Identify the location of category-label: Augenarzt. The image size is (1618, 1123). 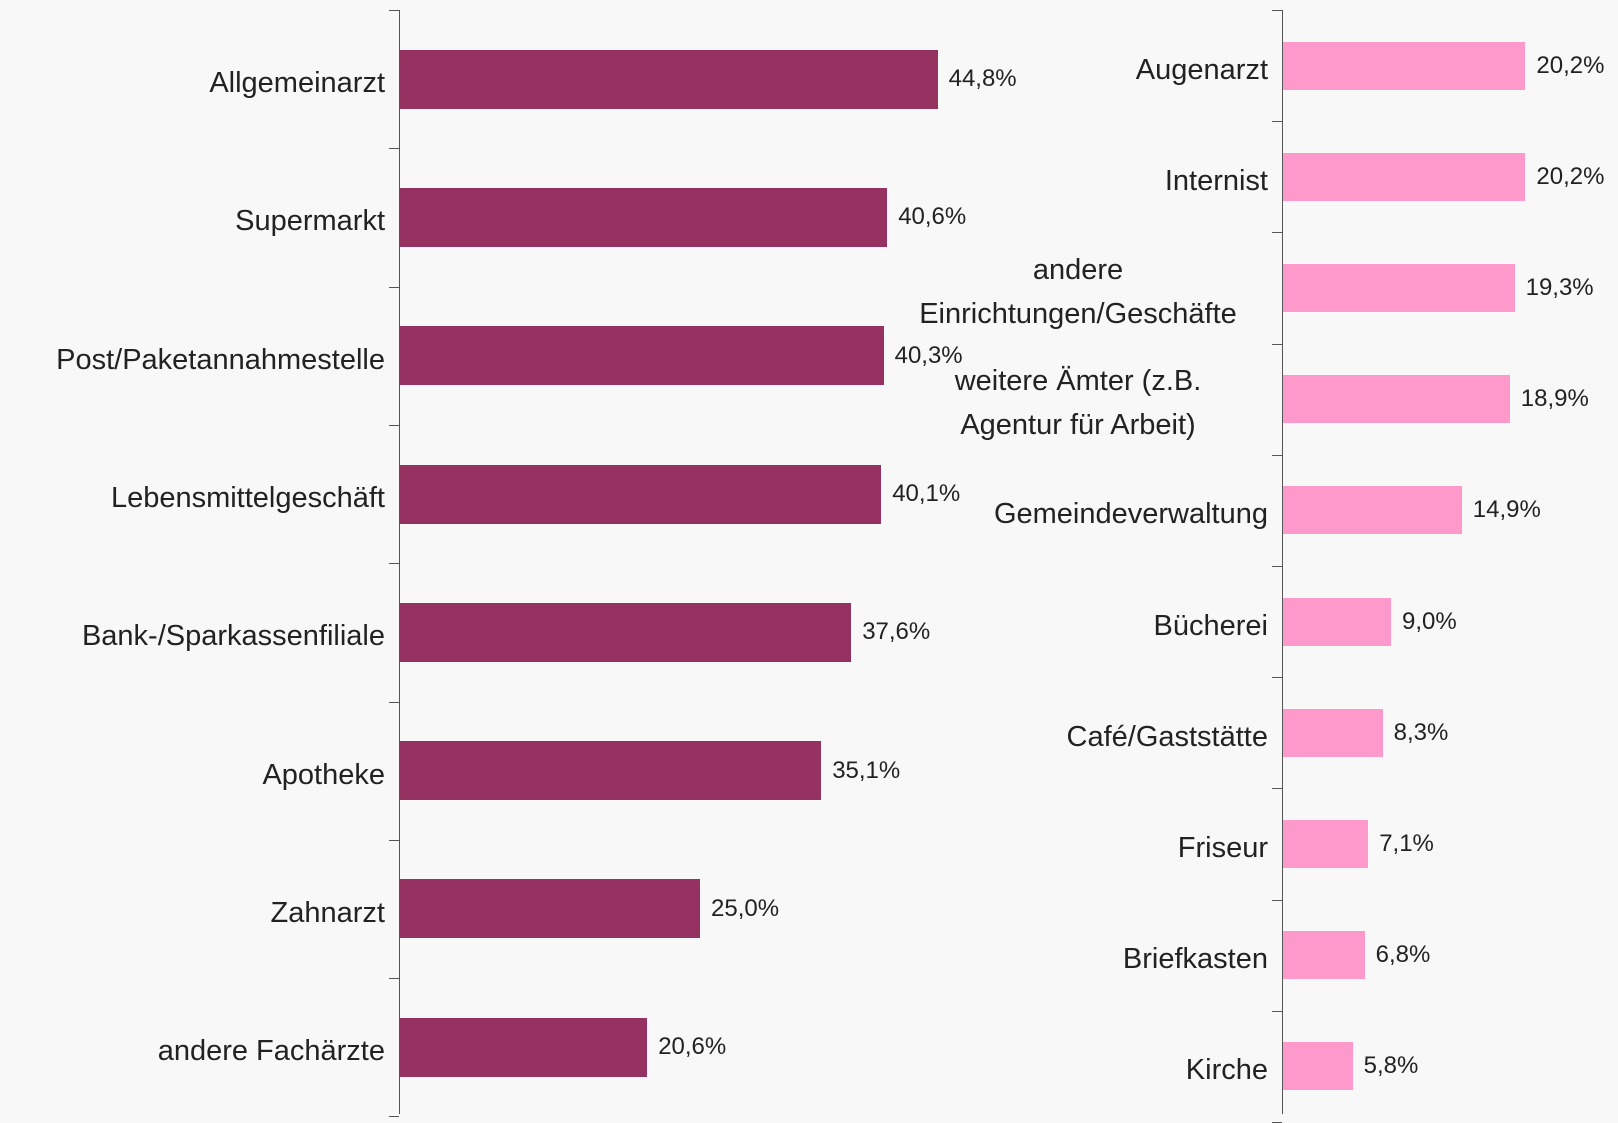
(1201, 69).